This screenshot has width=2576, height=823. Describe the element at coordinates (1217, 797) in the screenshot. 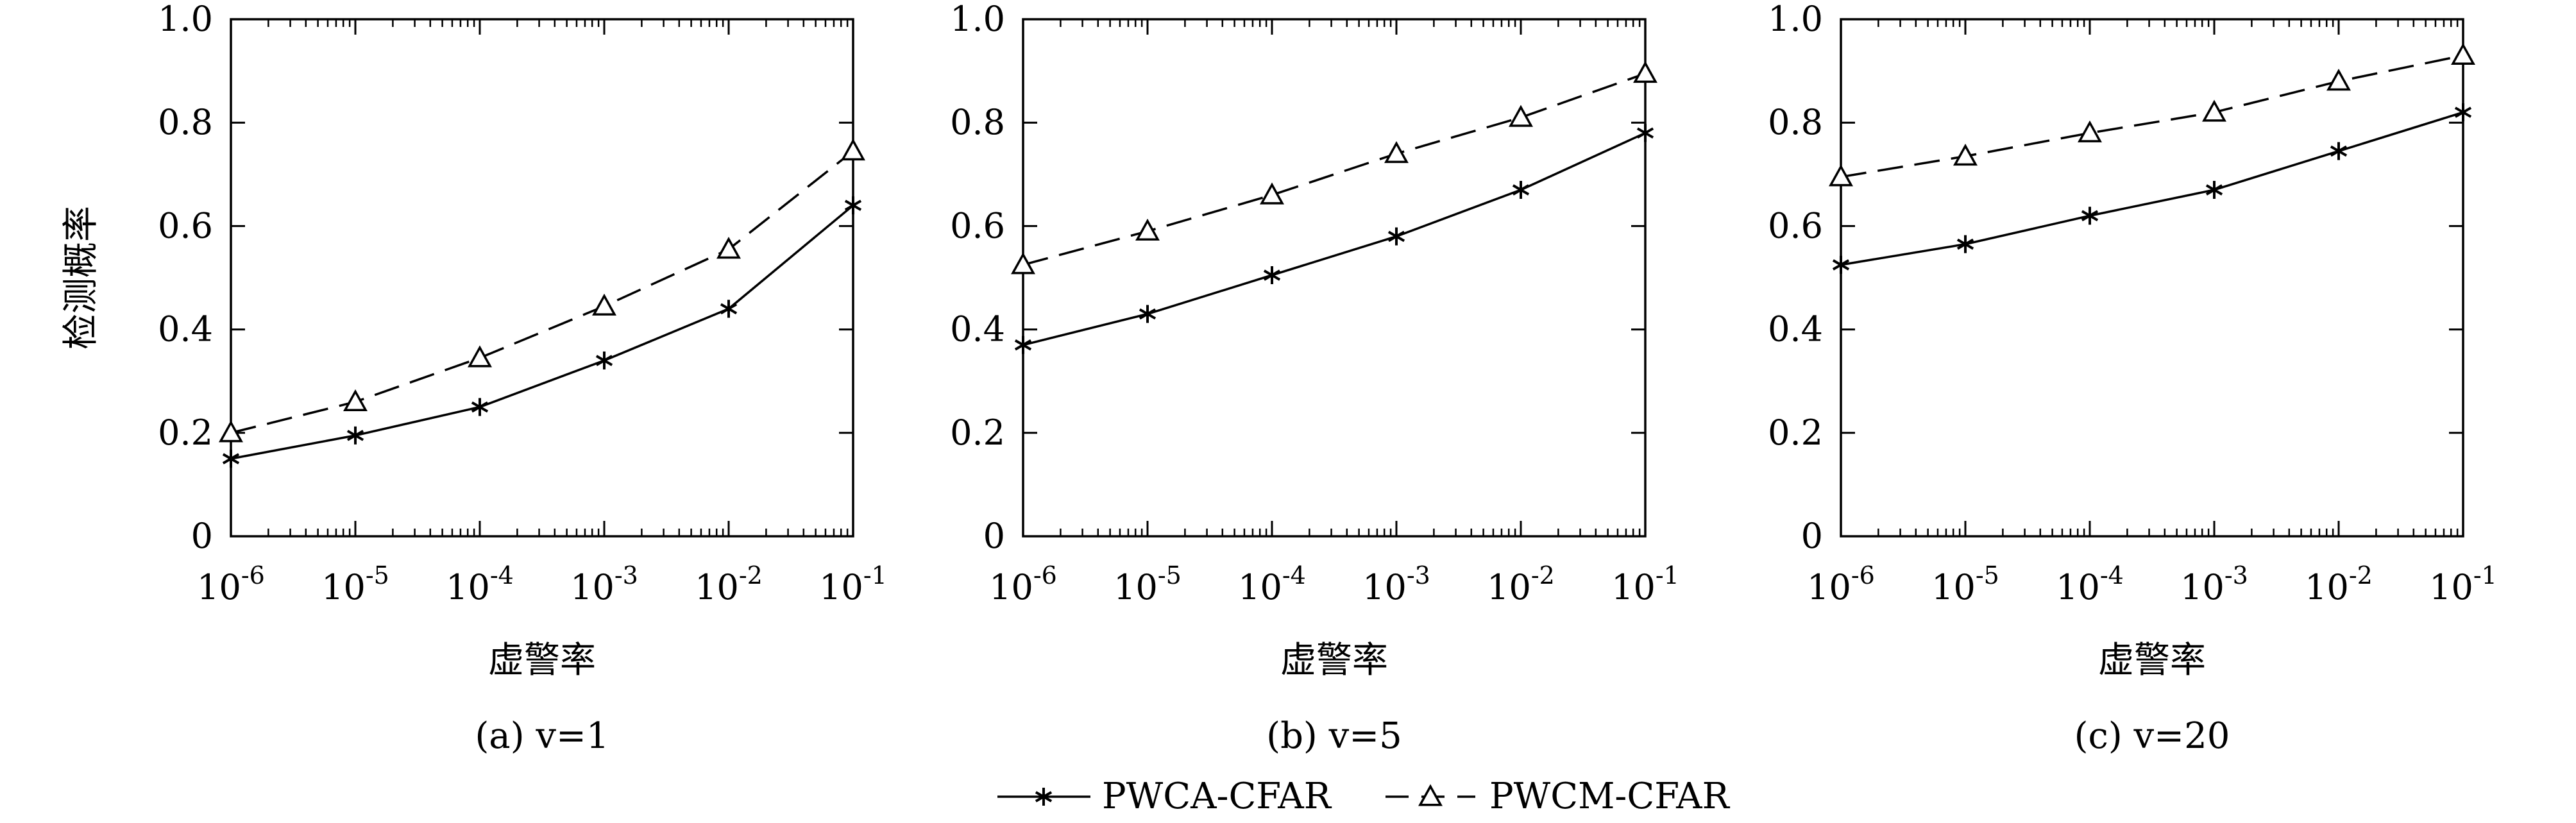

I see `legend-label-pwca: PWCA-CFAR` at that location.